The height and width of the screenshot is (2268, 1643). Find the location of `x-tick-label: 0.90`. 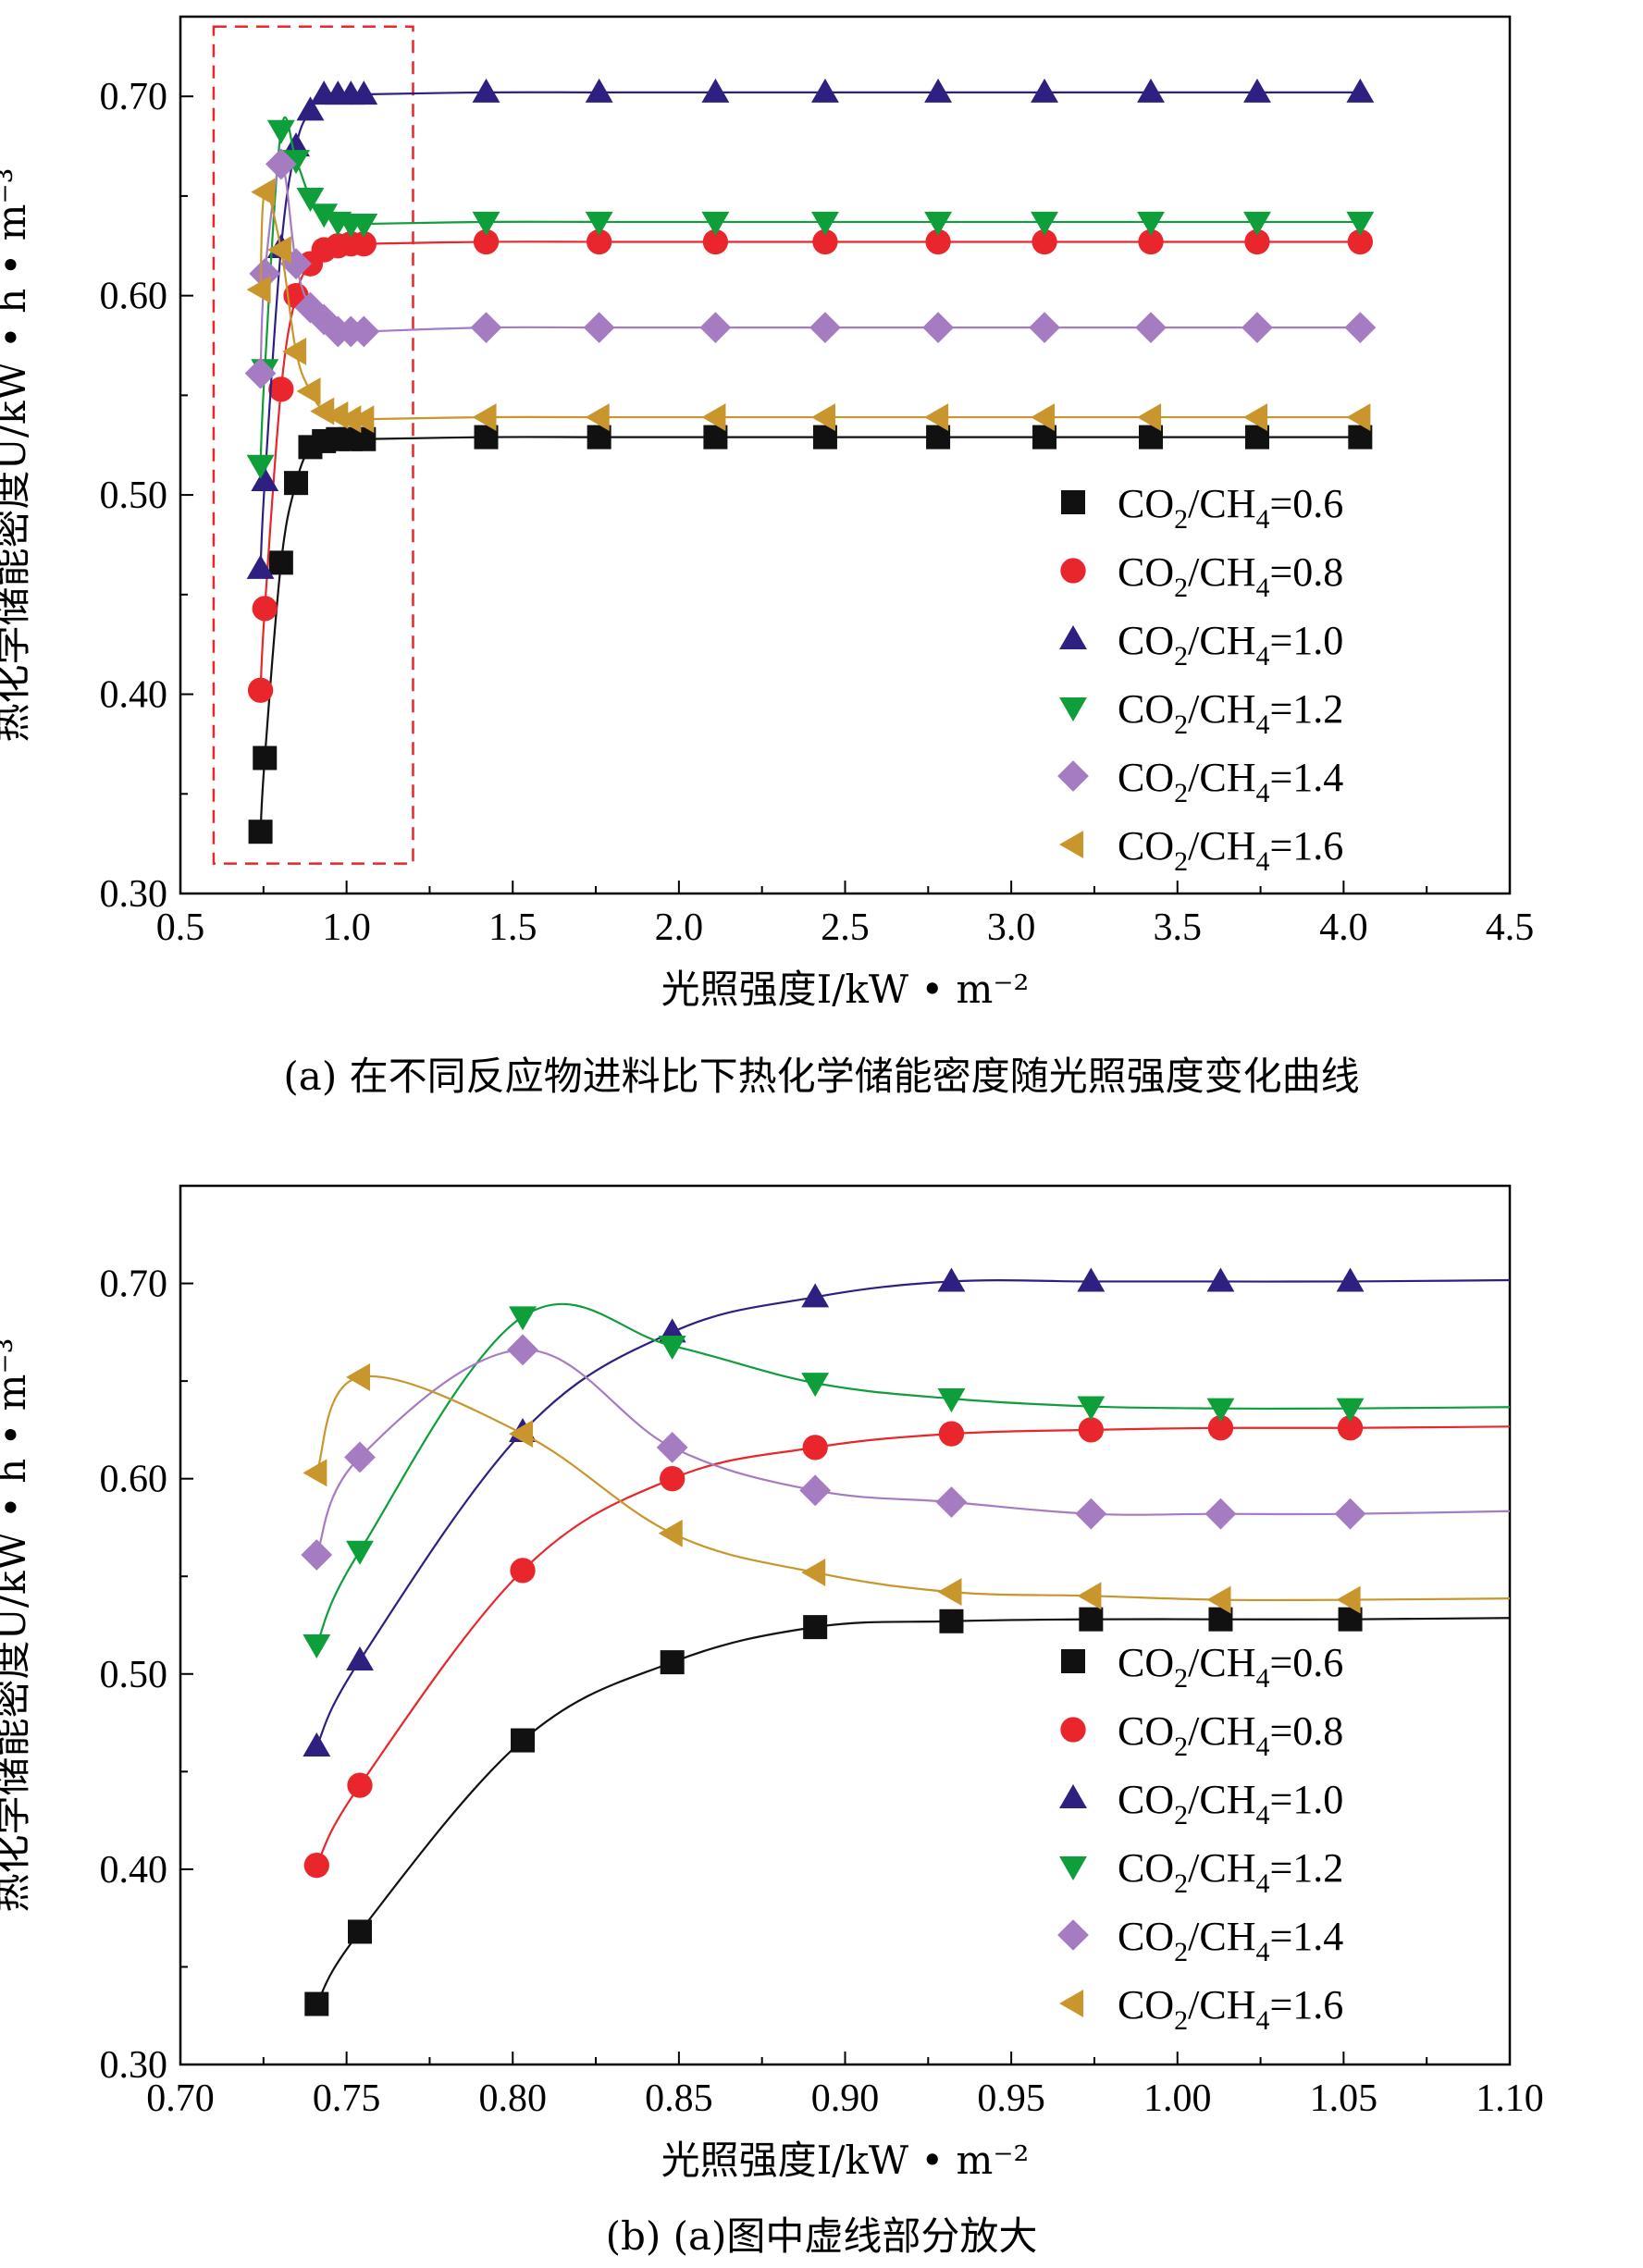

x-tick-label: 0.90 is located at coordinates (845, 2098).